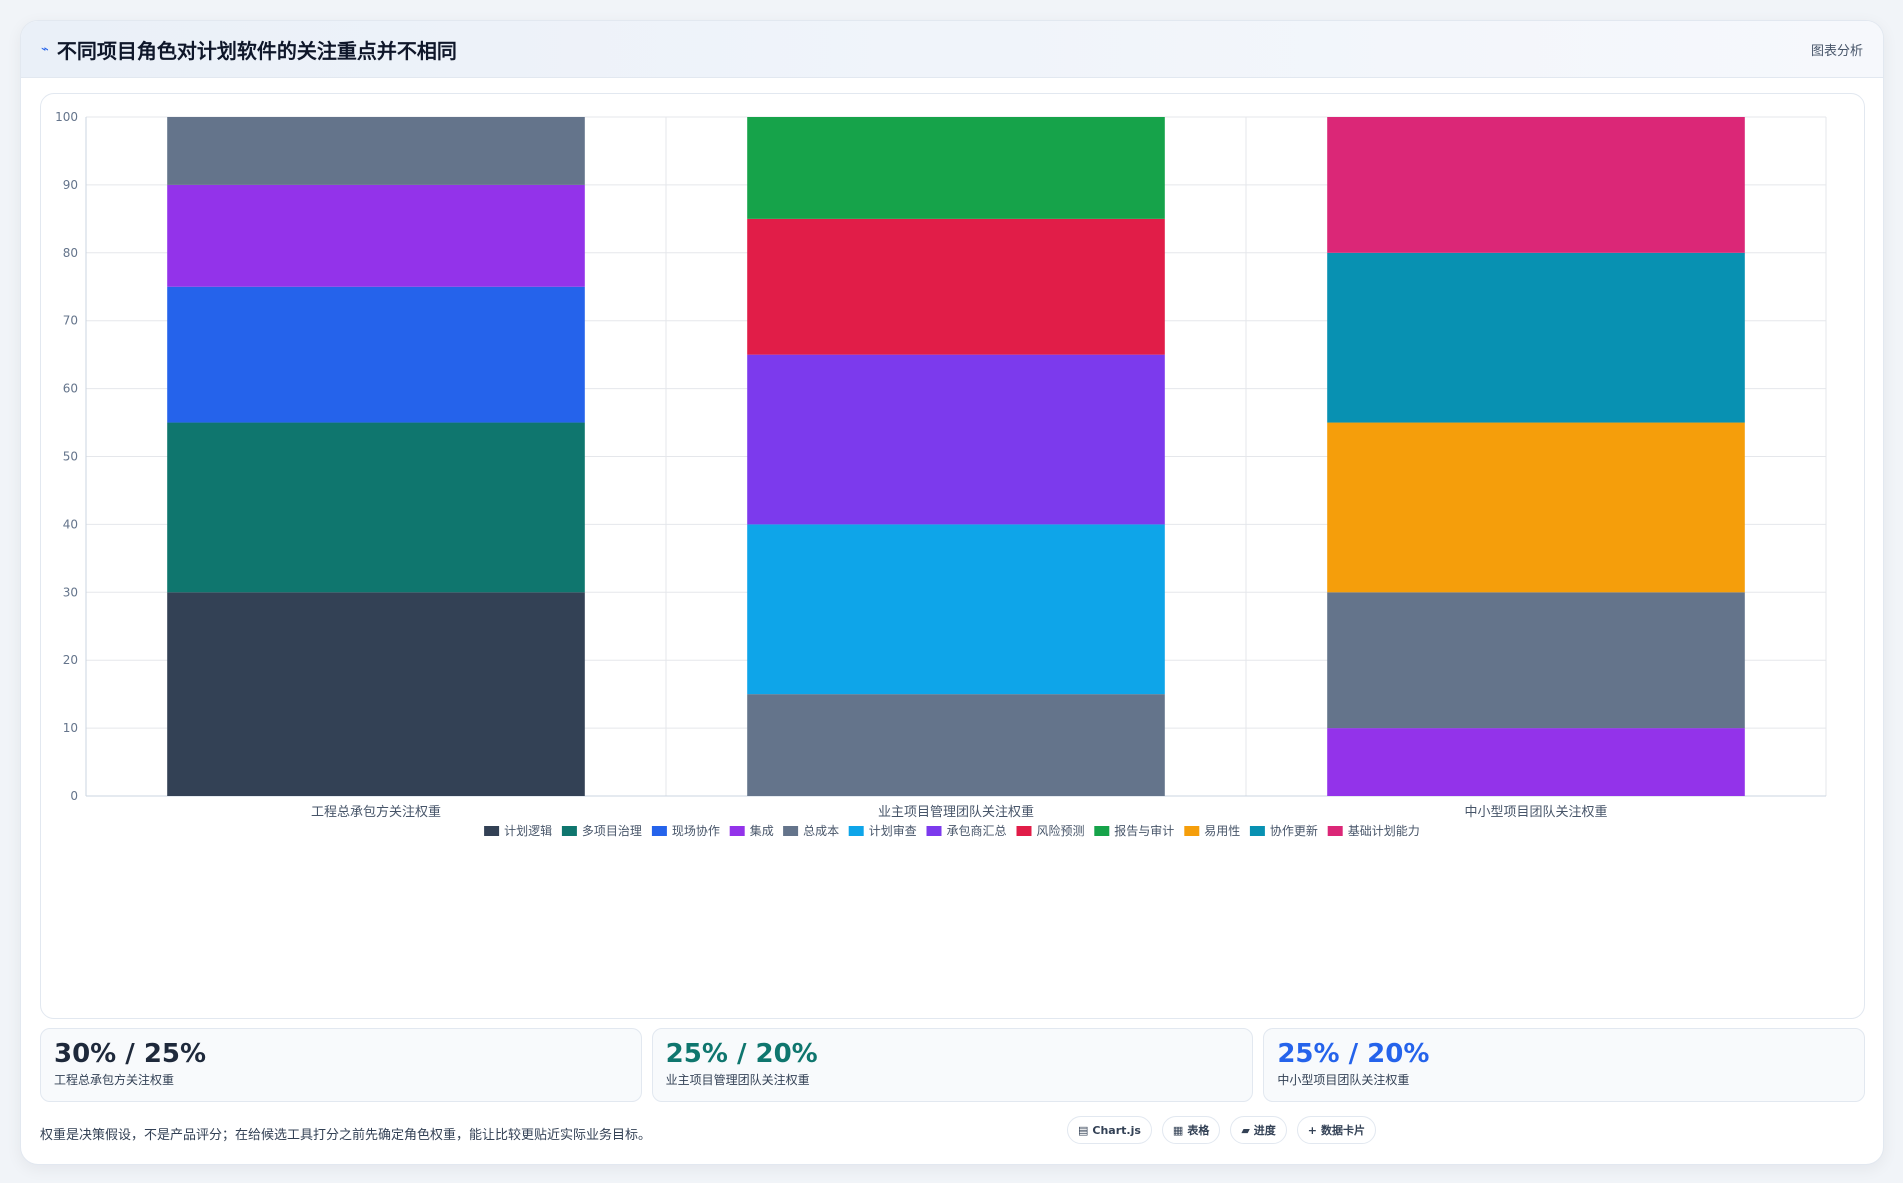 The image size is (1903, 1183). I want to click on y-tick-label: 80, so click(70, 253).